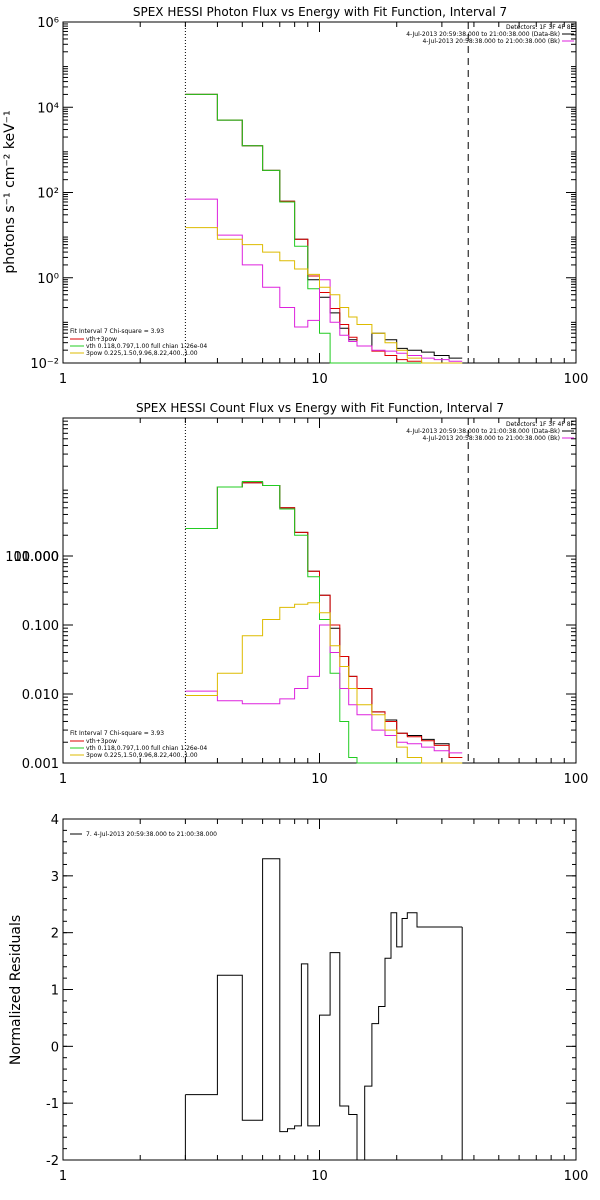 This screenshot has height=1200, width=600. I want to click on residuals-y-axis-label: Normalized Residuals, so click(16, 990).